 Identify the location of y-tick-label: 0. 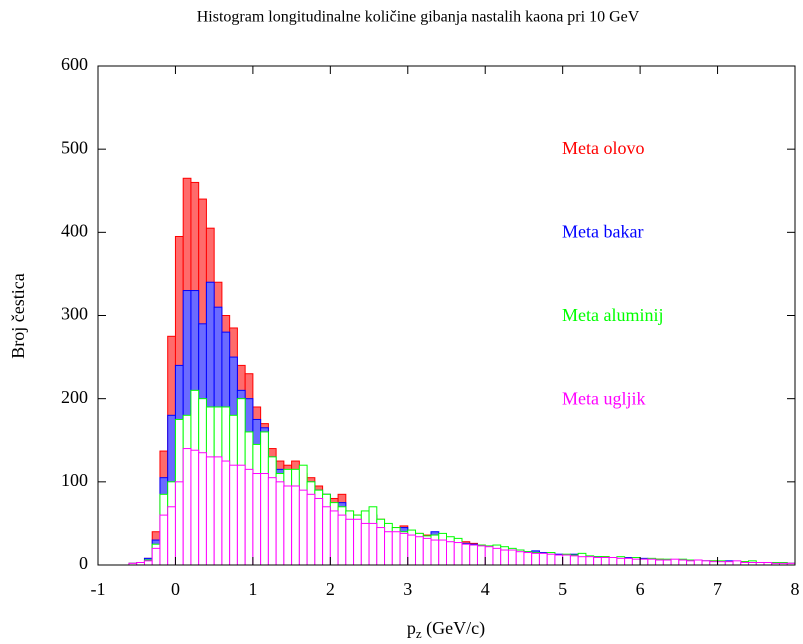
(83, 563).